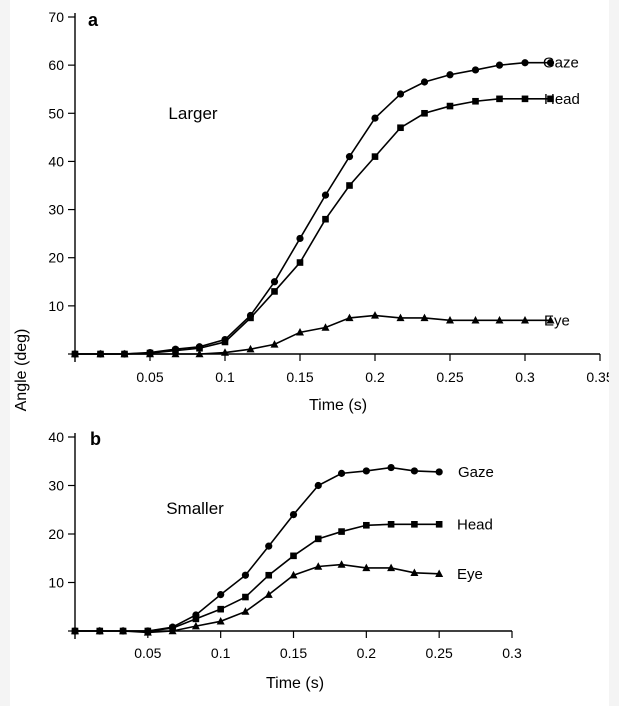 Image resolution: width=619 pixels, height=706 pixels. What do you see at coordinates (295, 683) in the screenshot?
I see `x-axis-label: Time (s)` at bounding box center [295, 683].